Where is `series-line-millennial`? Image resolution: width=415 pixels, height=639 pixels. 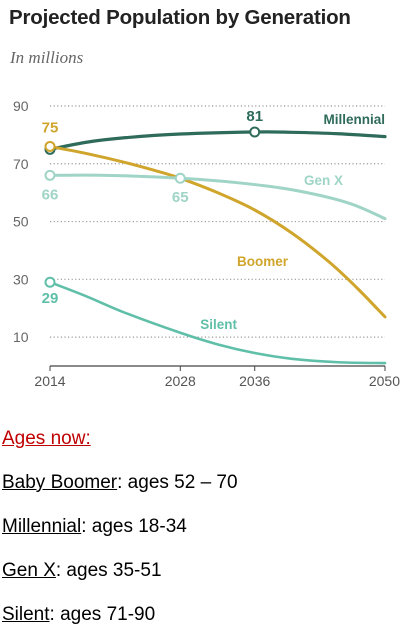
series-line-millennial is located at coordinates (217, 140).